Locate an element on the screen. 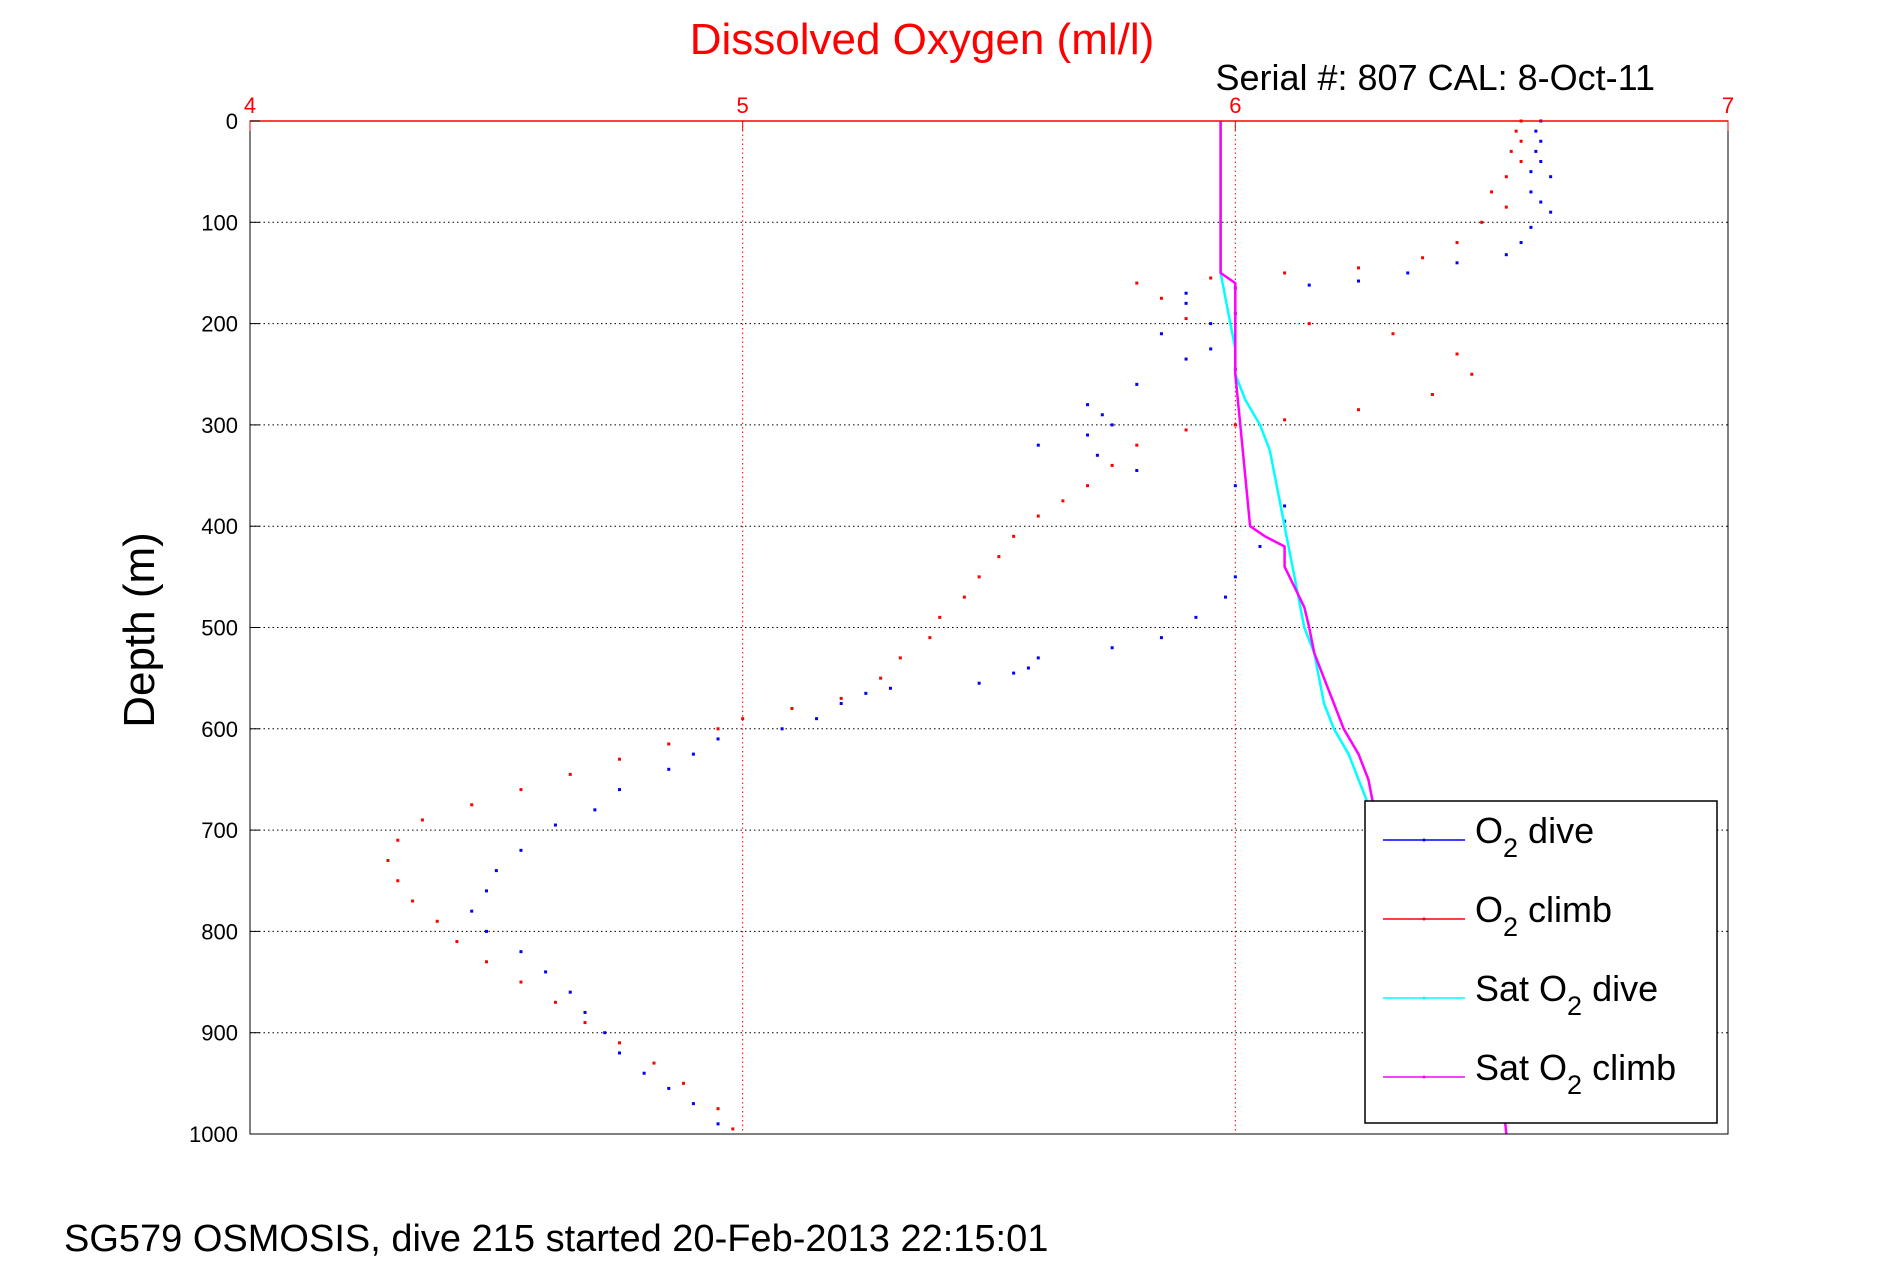 This screenshot has width=1891, height=1262. y-tick-label: 0 is located at coordinates (232, 121).